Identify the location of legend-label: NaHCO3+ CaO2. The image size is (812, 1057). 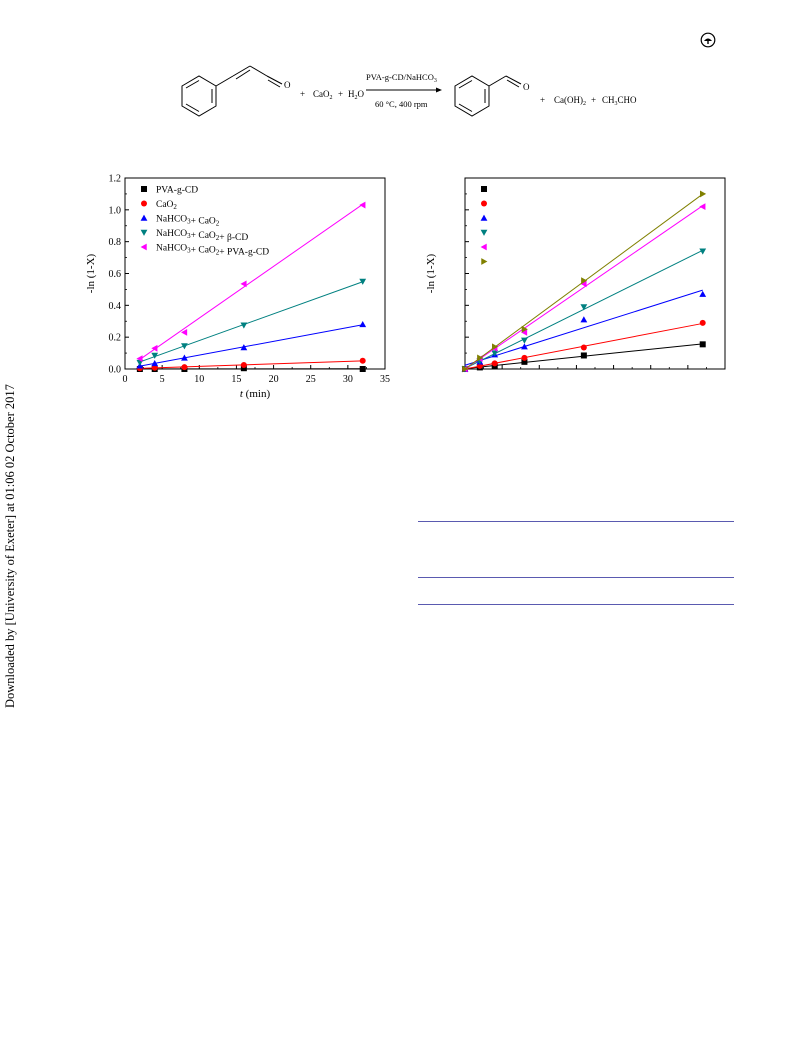
(188, 221).